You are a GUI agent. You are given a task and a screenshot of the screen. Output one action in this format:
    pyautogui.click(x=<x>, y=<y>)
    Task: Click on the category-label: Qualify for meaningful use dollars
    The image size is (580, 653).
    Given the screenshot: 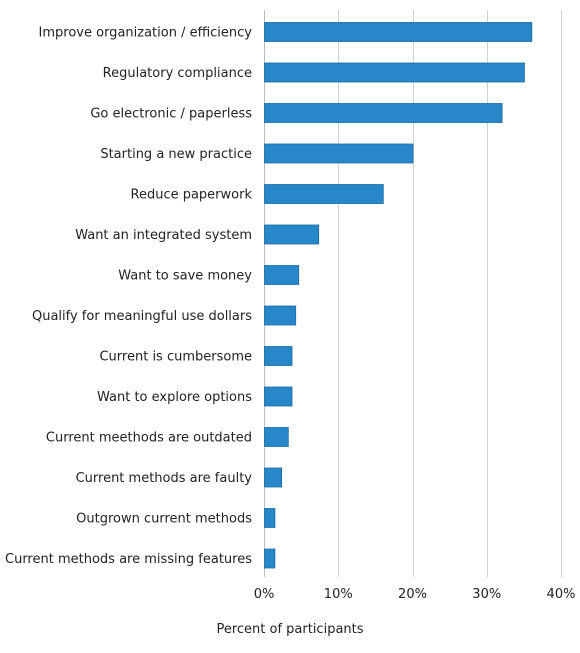 What is the action you would take?
    pyautogui.click(x=142, y=316)
    